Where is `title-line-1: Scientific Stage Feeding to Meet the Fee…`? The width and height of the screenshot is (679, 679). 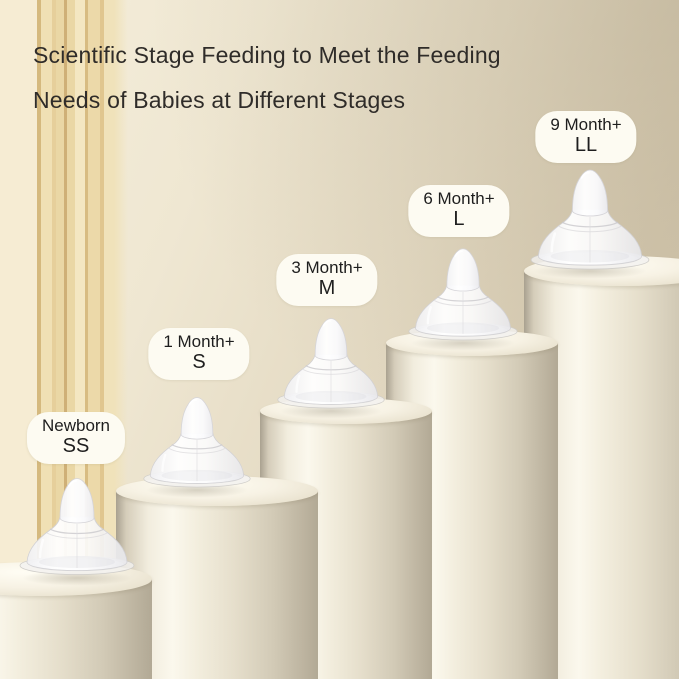 title-line-1: Scientific Stage Feeding to Meet the Fee… is located at coordinates (267, 55).